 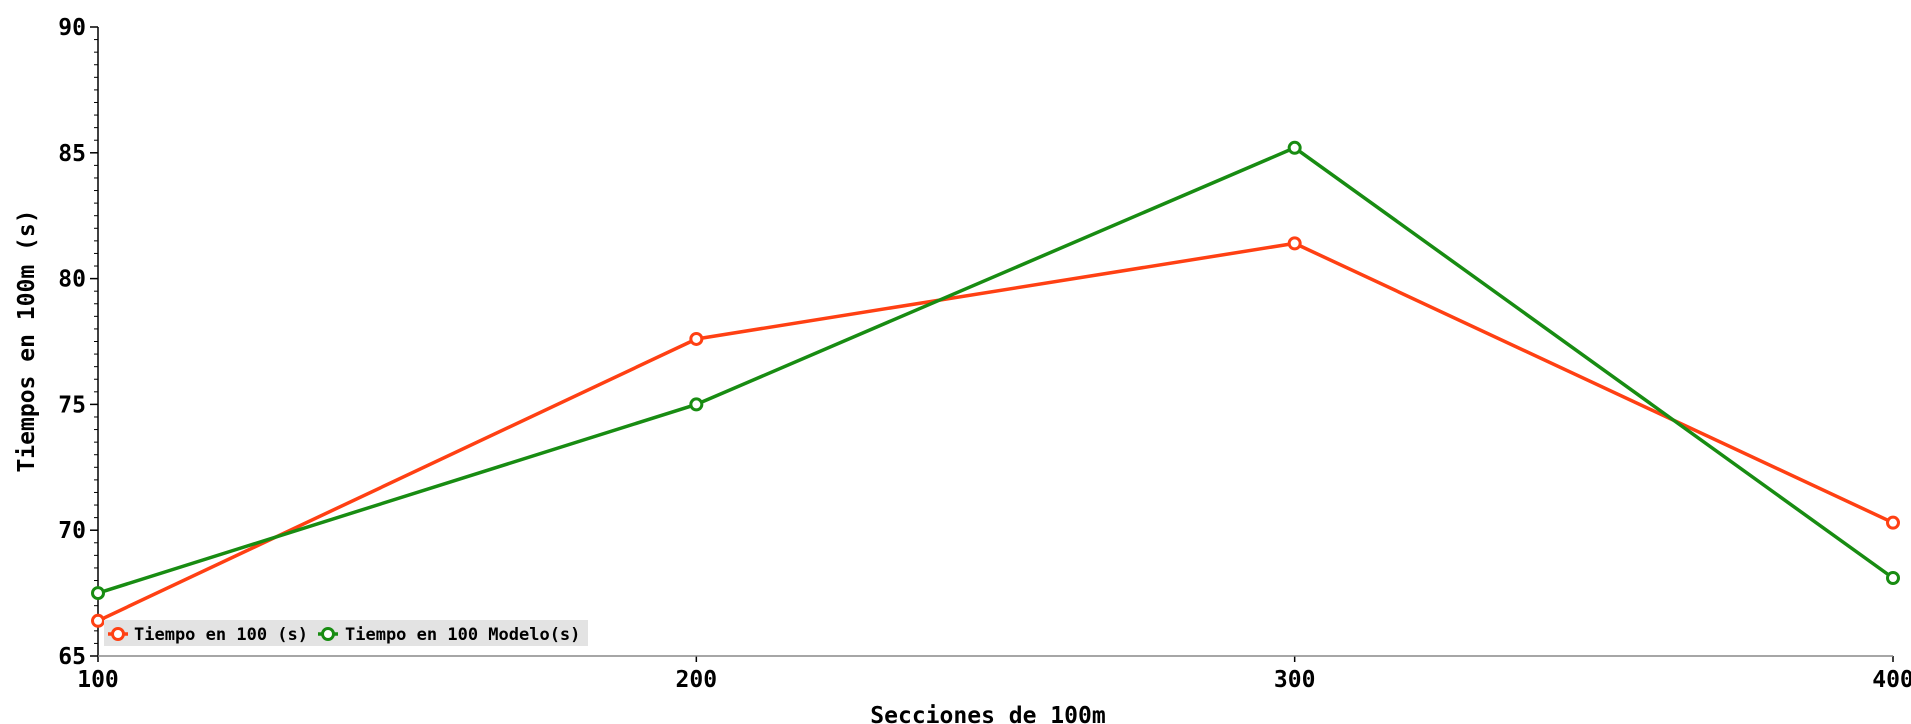 I want to click on y-tick-label-3: 80, so click(x=72, y=280).